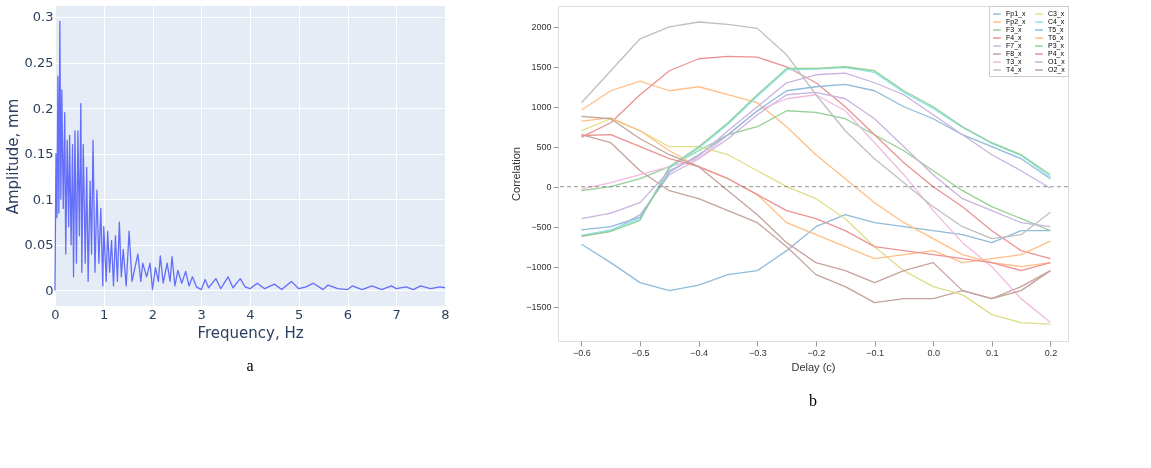  I want to click on y-tick-label: 2000, so click(541, 27).